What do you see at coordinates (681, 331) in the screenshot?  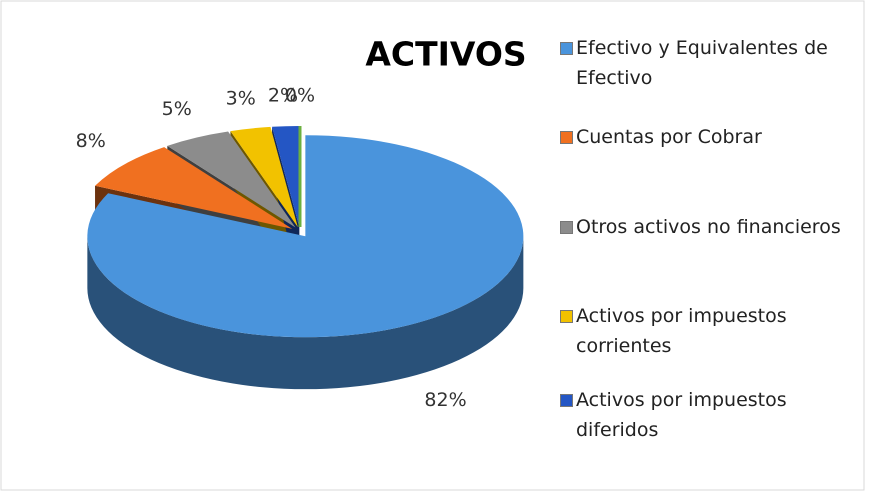 I see `legend-label: Activos por impuestos corrientes` at bounding box center [681, 331].